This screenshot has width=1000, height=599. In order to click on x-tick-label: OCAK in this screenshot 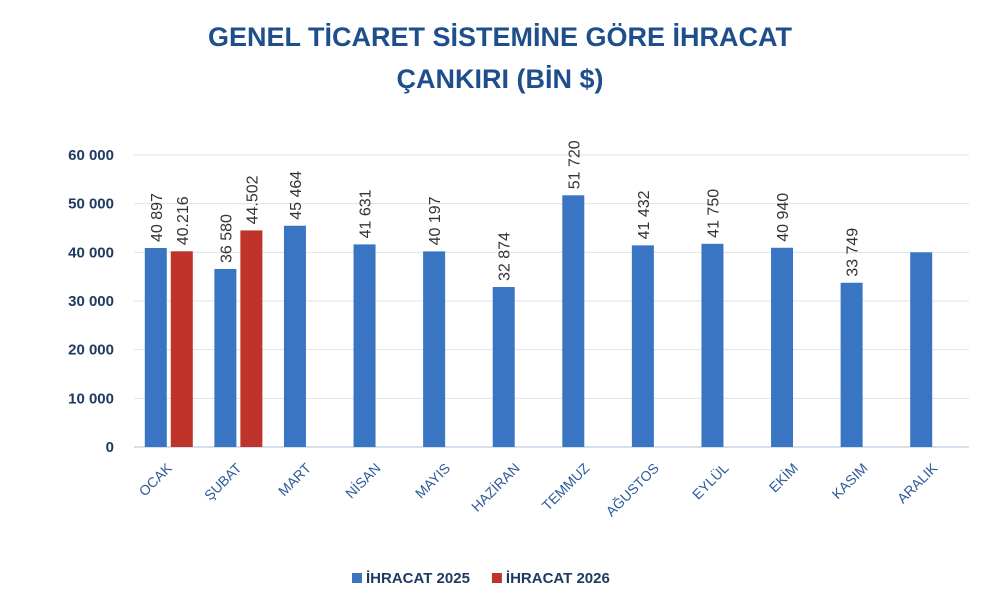, I will do `click(156, 479)`.